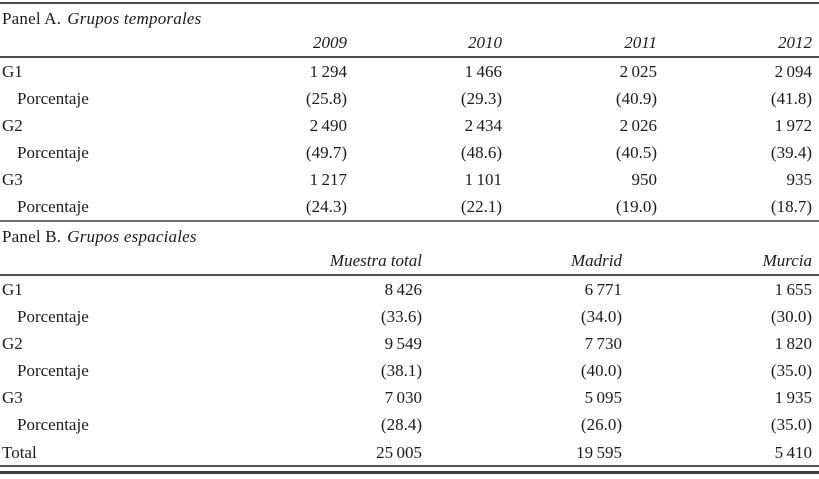  Describe the element at coordinates (793, 452) in the screenshot. I see `total-value-cell: 5 410` at that location.